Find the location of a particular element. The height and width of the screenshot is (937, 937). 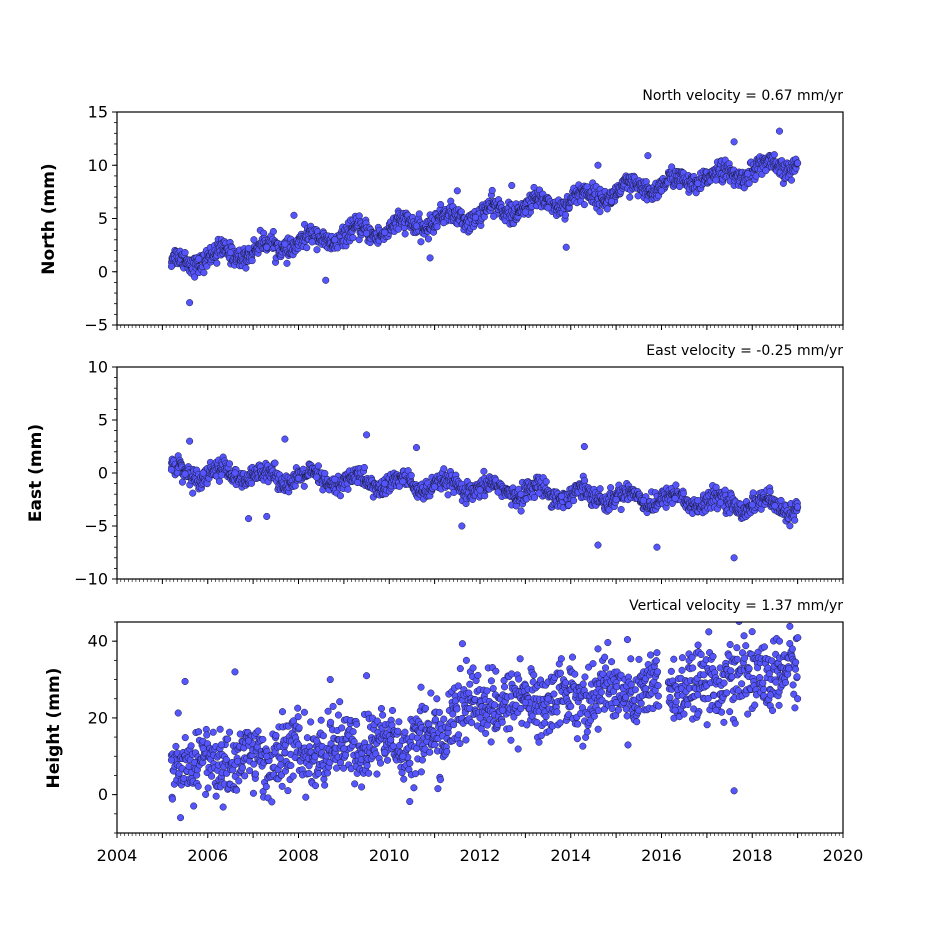

height-y-axis-label: Height (mm) is located at coordinates (54, 728).